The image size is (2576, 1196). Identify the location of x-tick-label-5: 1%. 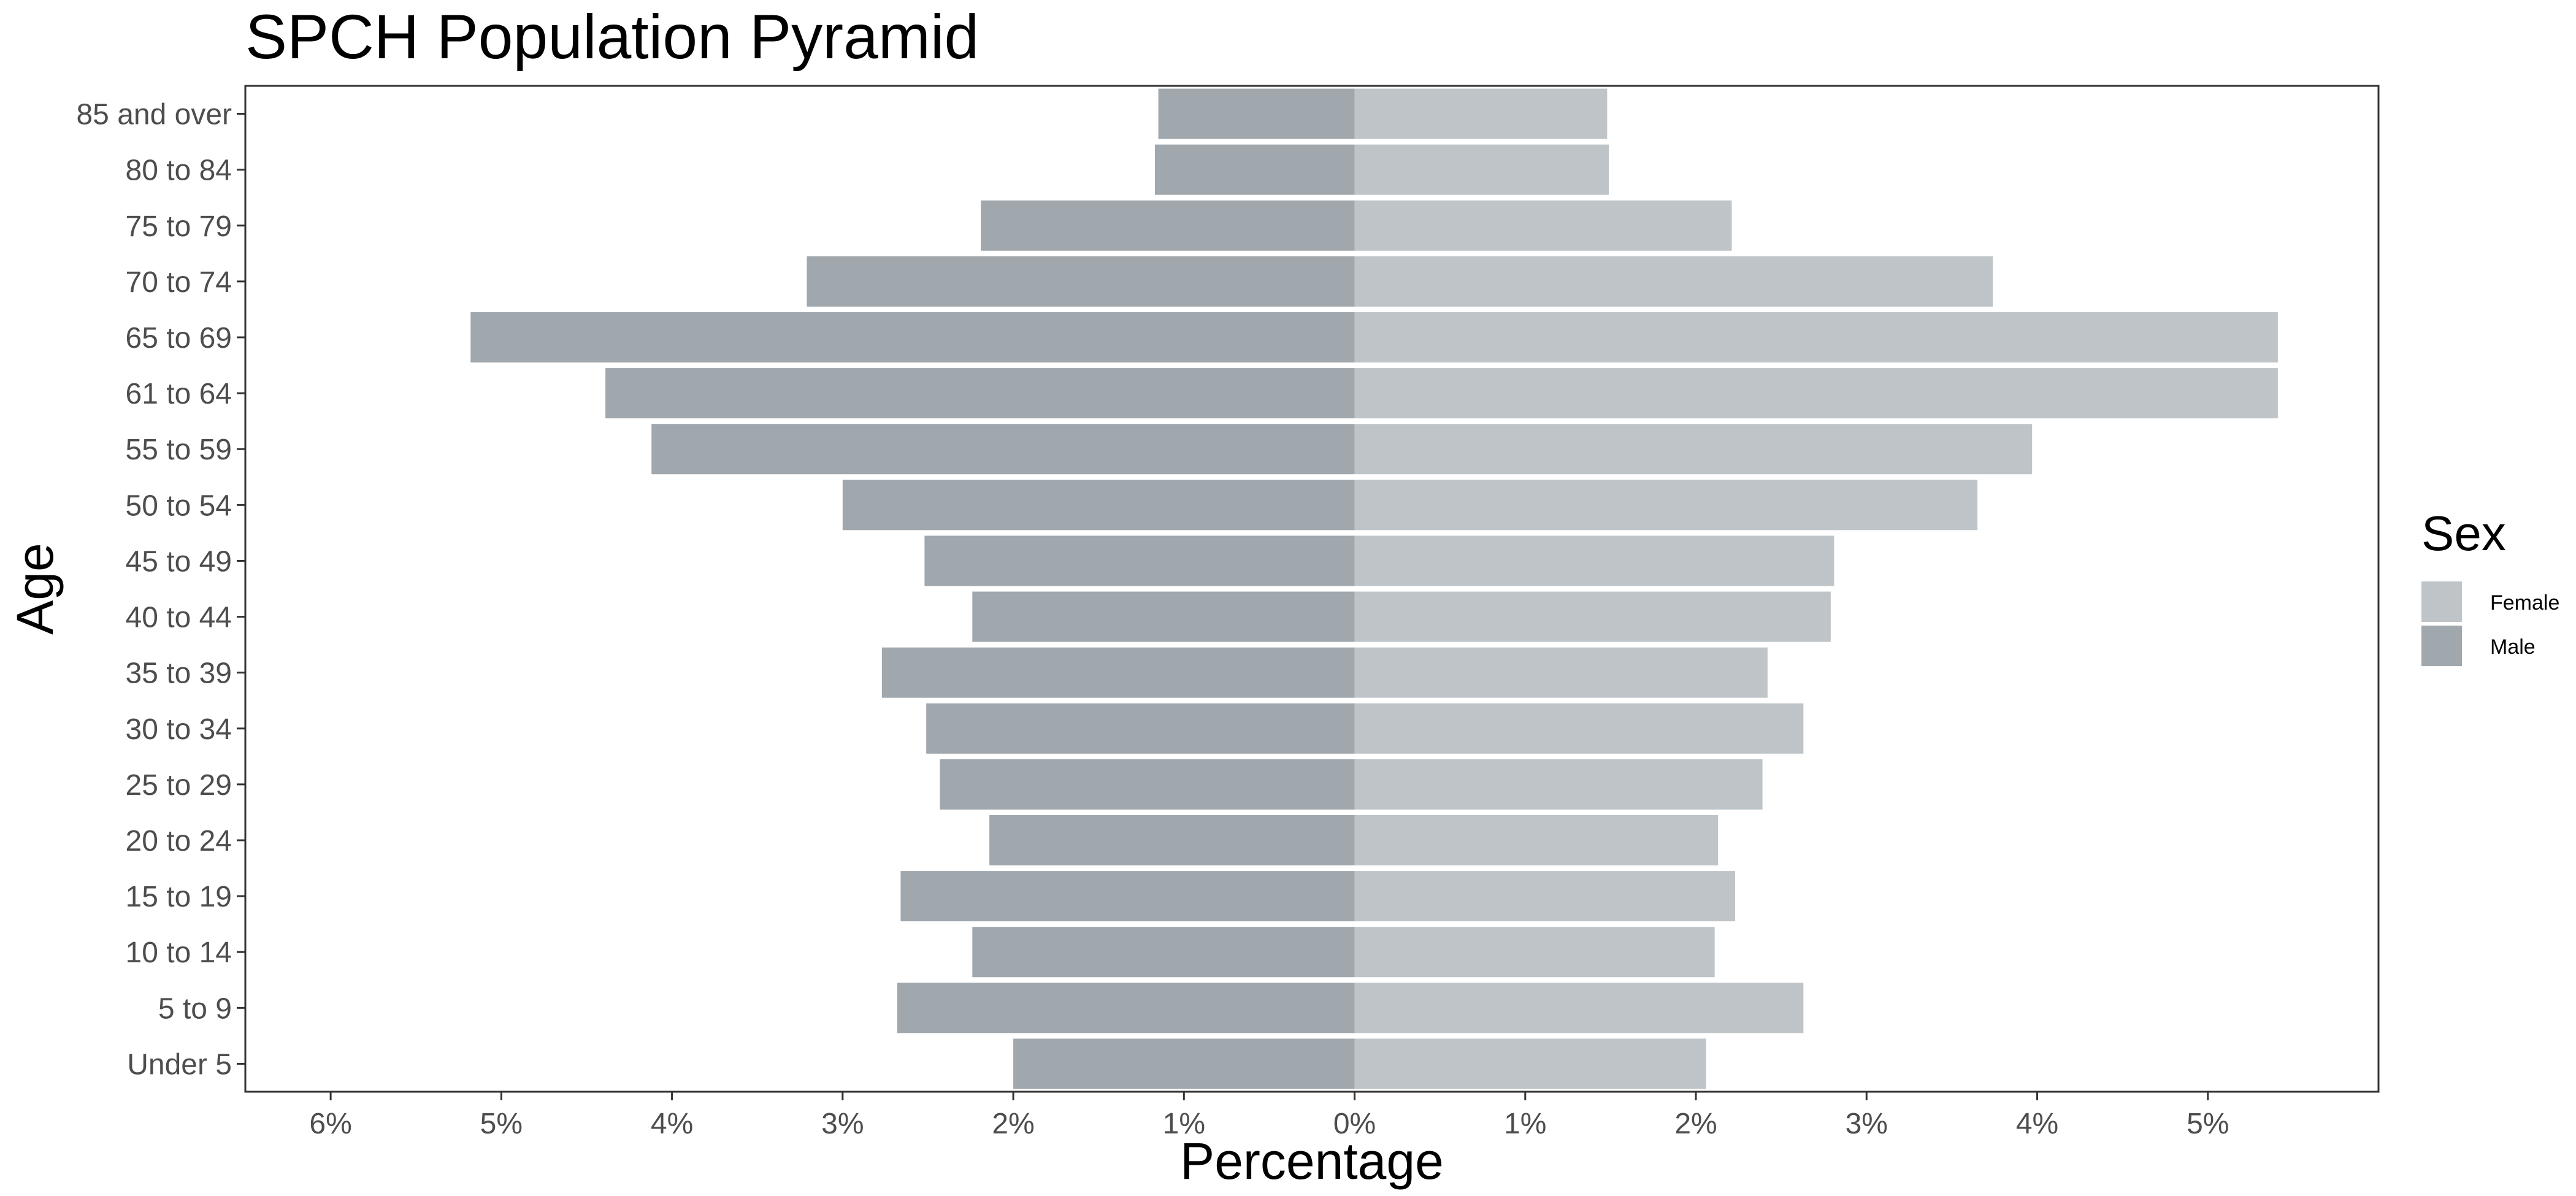
(1184, 1124).